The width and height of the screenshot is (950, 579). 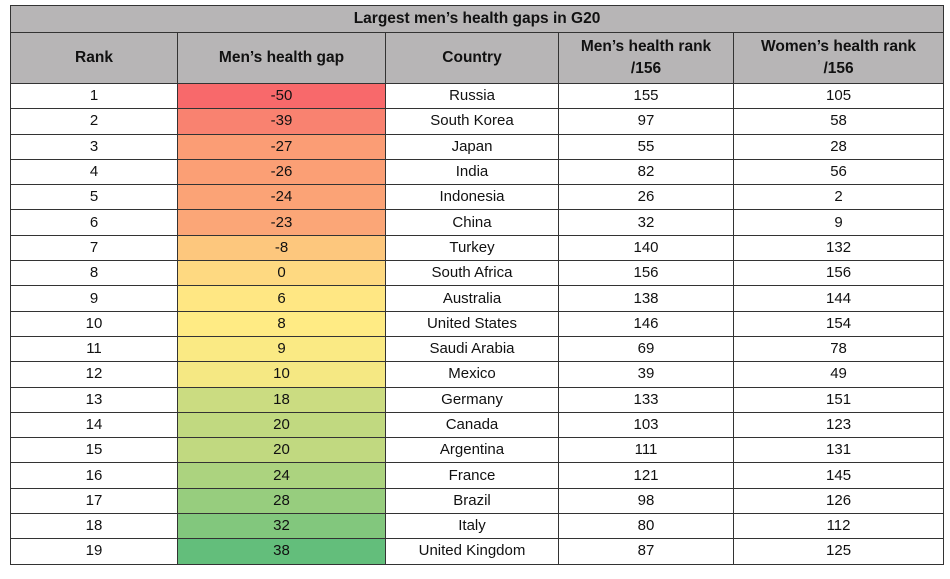 What do you see at coordinates (477, 248) in the screenshot?
I see `table-row: 7 -8 Turkey 140 132` at bounding box center [477, 248].